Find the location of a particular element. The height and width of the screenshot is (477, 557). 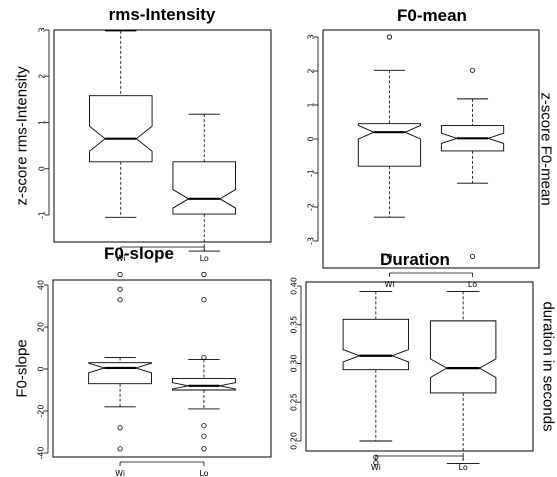

y-axis-label: z-score rms-Intensity is located at coordinates (22, 136).